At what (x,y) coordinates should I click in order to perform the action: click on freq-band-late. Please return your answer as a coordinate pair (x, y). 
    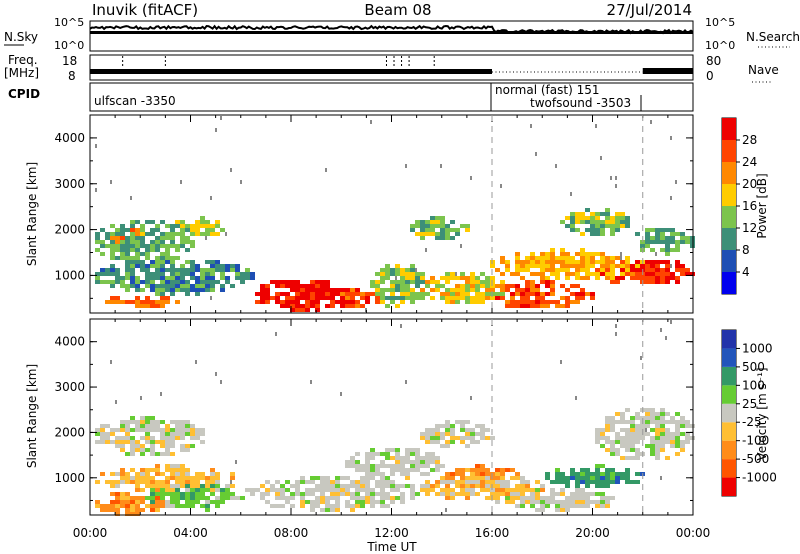
    Looking at the image, I should click on (667, 71).